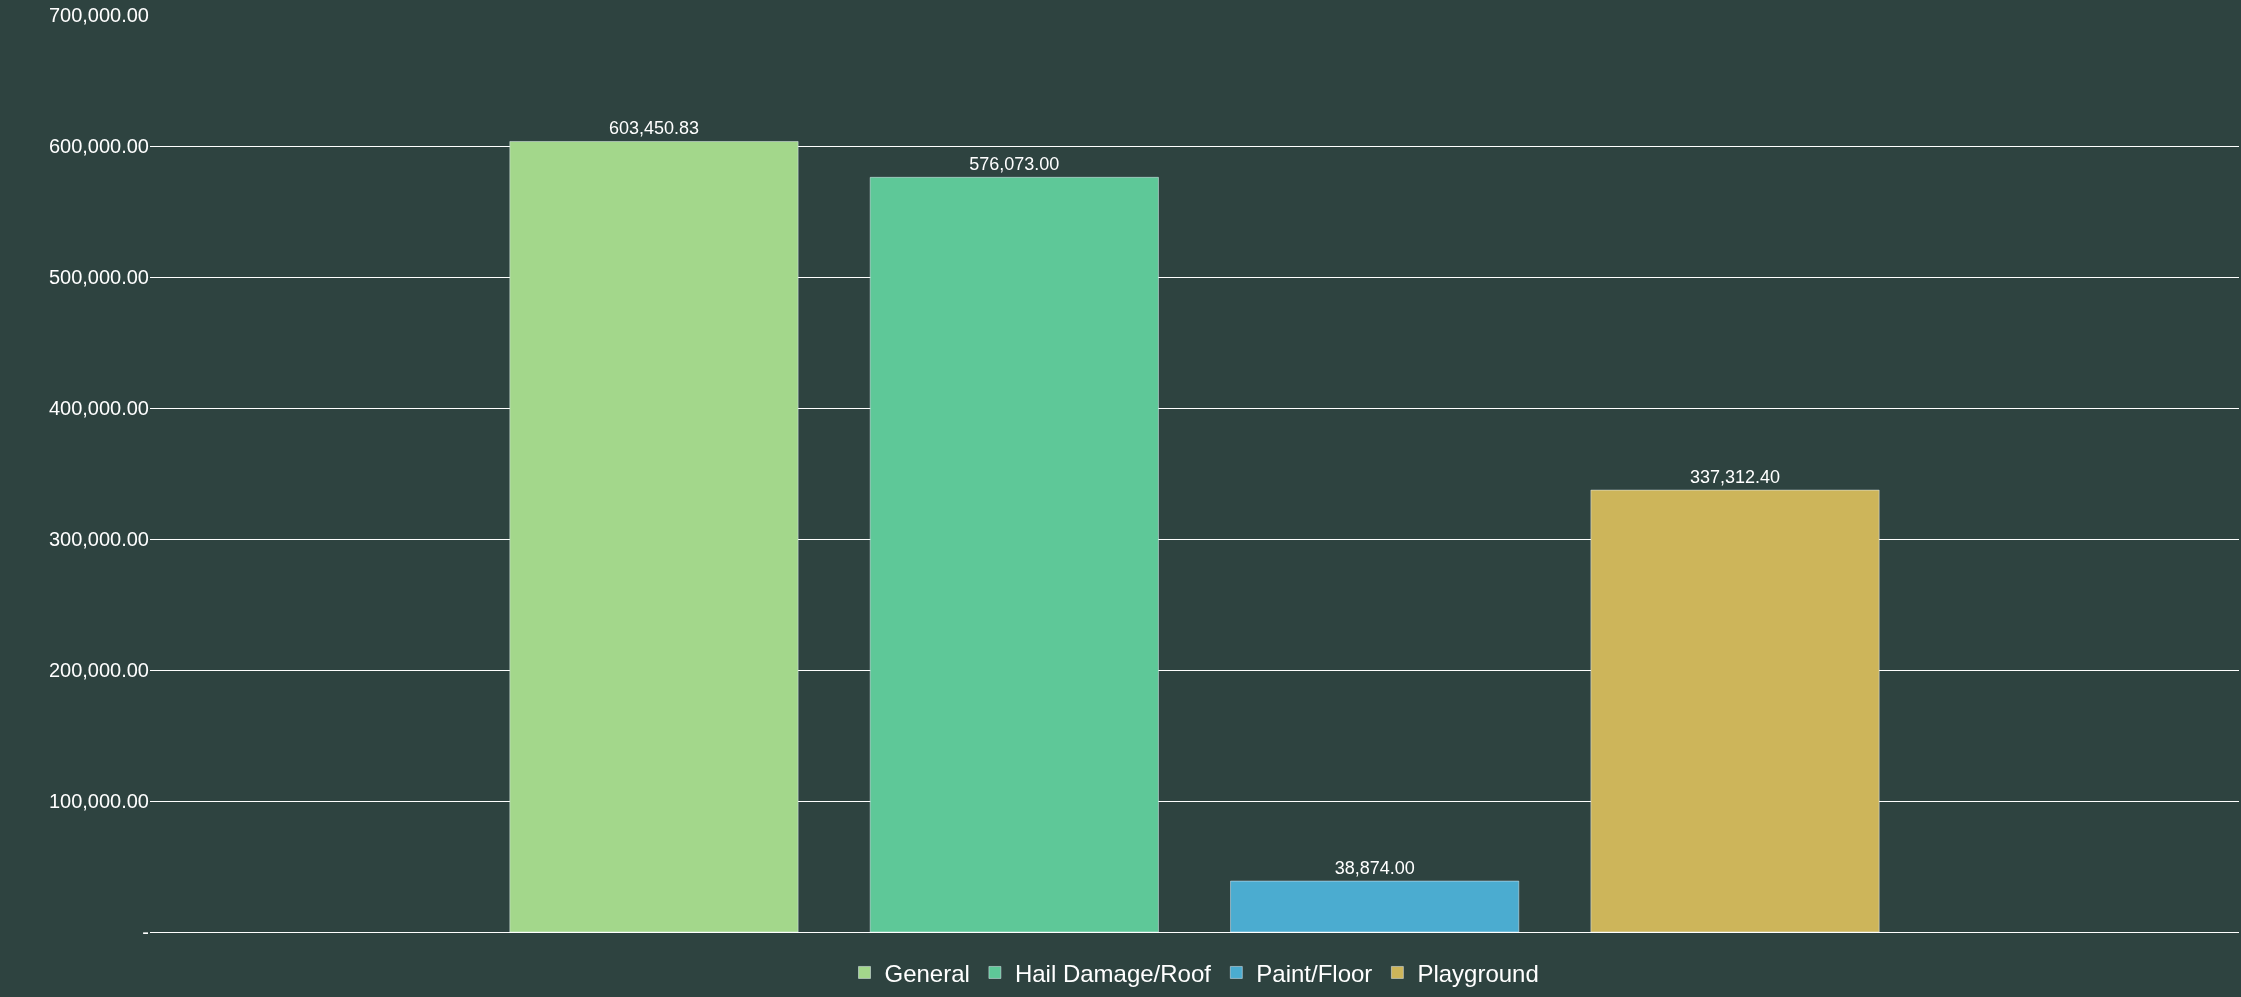  What do you see at coordinates (1014, 164) in the screenshot?
I see `data-label: 576,073.00` at bounding box center [1014, 164].